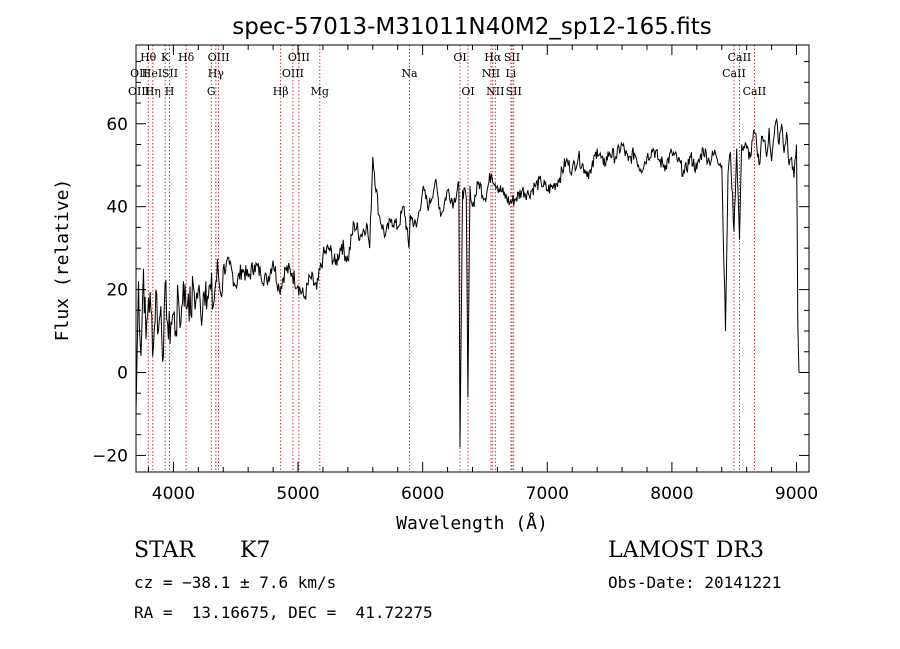 The width and height of the screenshot is (900, 649). I want to click on x-tick-label: 6000, so click(422, 494).